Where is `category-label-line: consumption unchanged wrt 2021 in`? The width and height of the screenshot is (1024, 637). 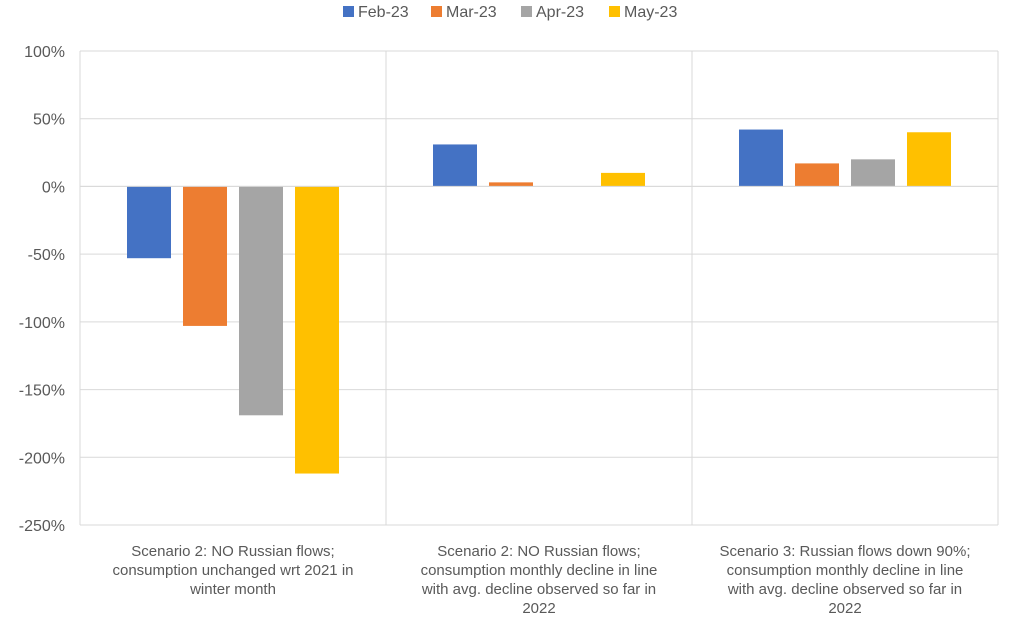
category-label-line: consumption unchanged wrt 2021 in is located at coordinates (233, 570).